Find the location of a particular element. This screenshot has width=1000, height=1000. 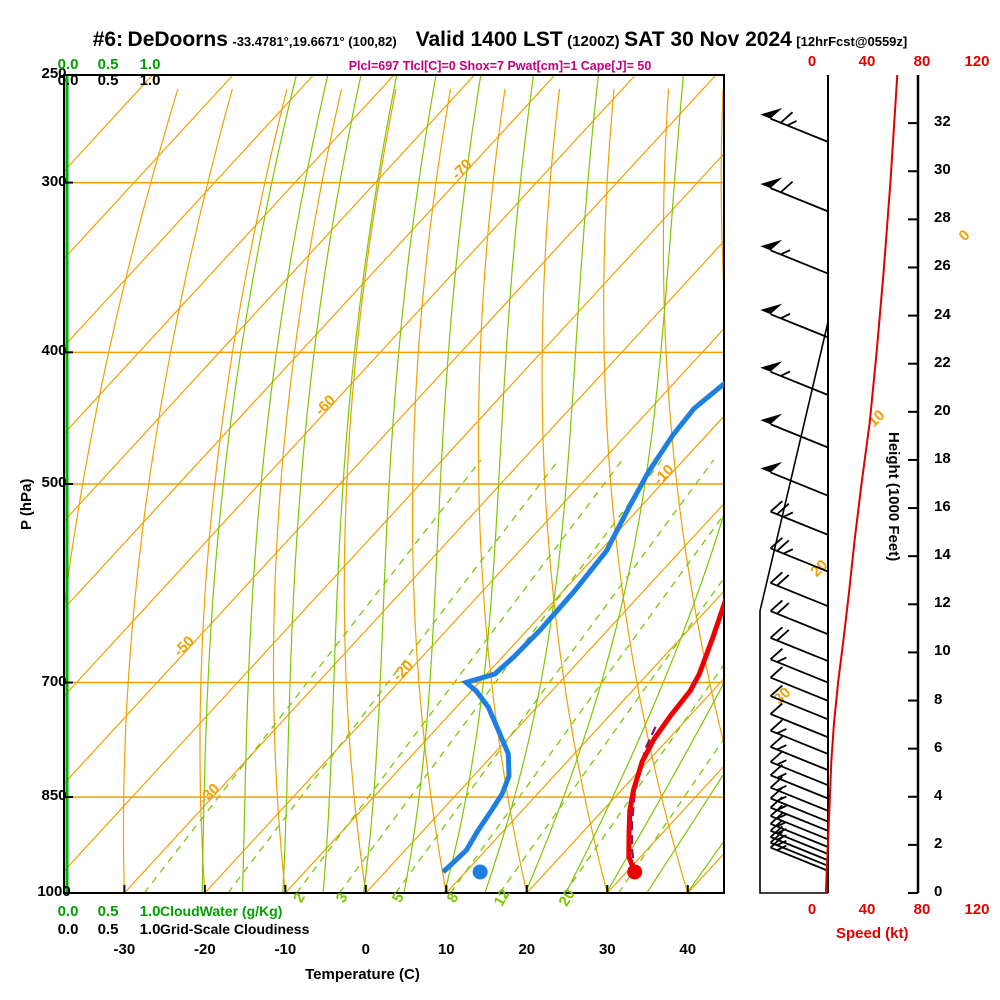

valid-time: Valid 1400 LST is located at coordinates (489, 39).